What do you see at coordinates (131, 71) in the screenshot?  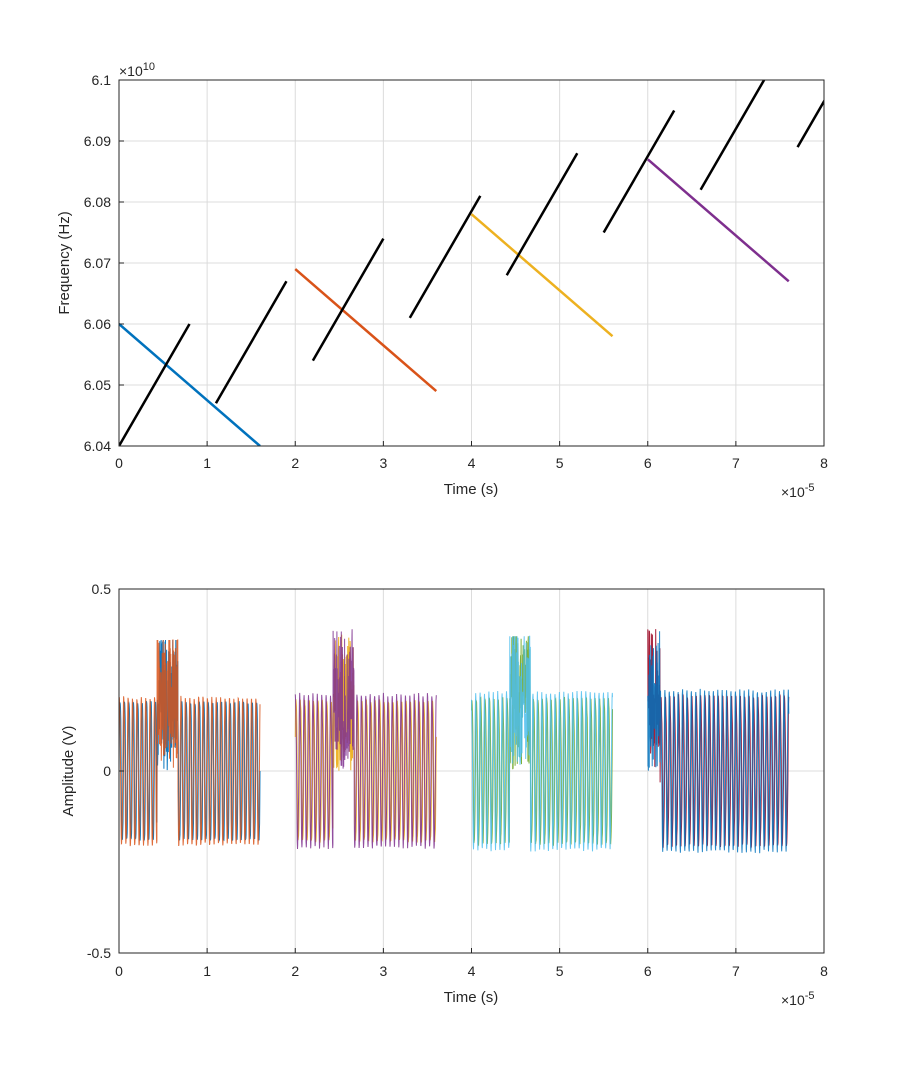 I see `y-exponent-base: ×10` at bounding box center [131, 71].